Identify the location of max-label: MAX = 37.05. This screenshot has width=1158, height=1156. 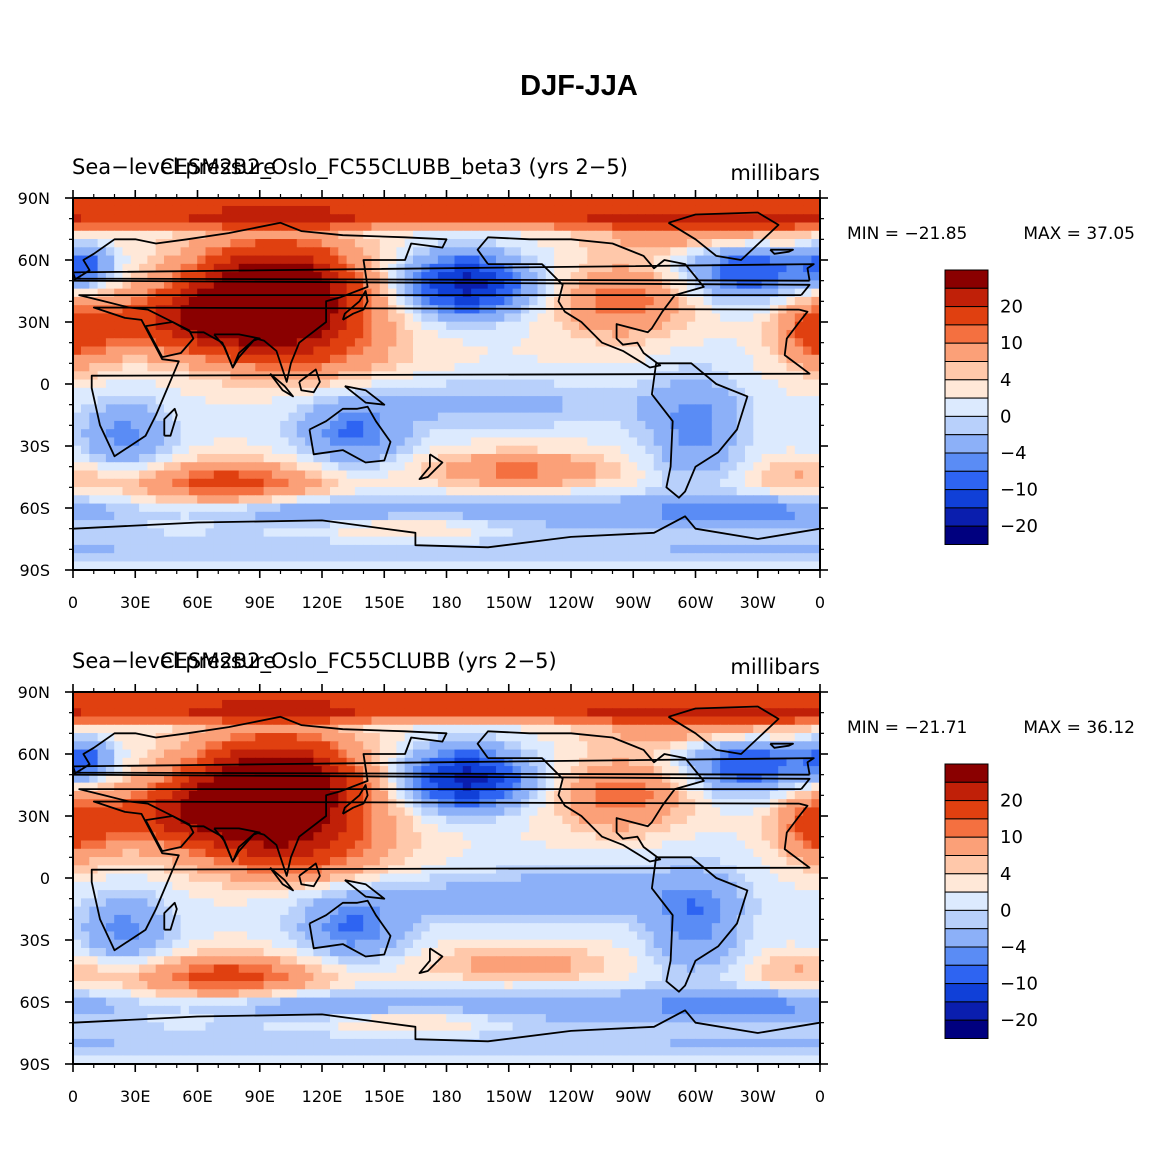
(1079, 234).